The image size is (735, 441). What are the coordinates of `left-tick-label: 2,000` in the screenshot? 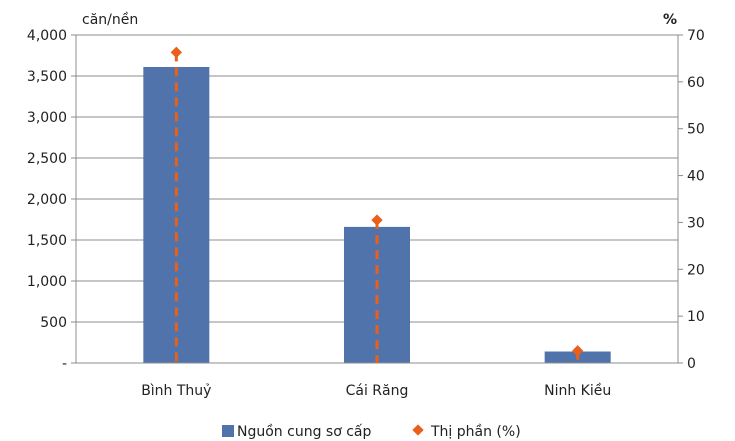 It's located at (47, 200).